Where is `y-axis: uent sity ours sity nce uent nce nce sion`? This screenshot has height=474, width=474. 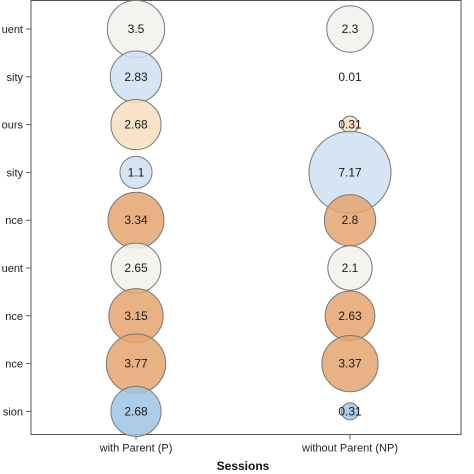 y-axis: uent sity ours sity nce uent nce nce sion is located at coordinates (16, 221).